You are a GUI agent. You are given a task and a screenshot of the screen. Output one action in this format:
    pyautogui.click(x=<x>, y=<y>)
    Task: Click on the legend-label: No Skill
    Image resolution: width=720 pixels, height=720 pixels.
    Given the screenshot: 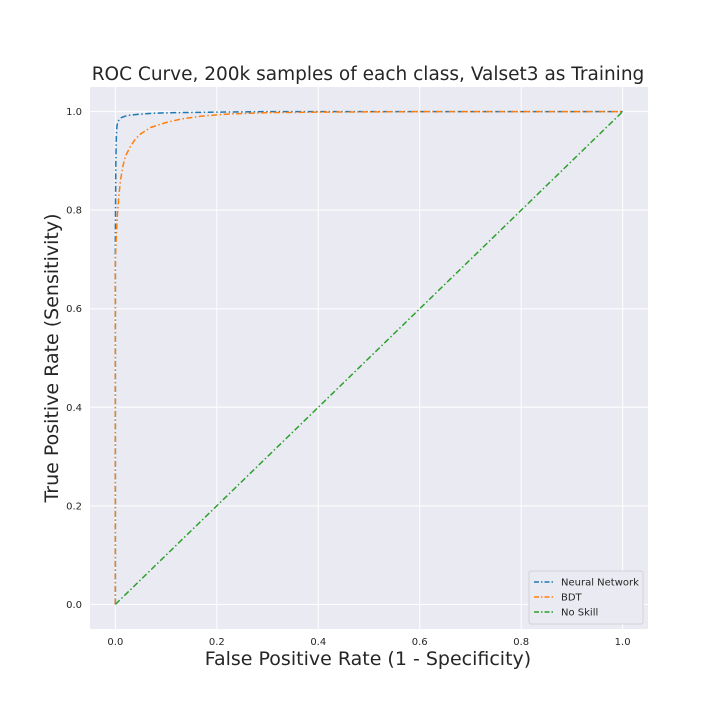 What is the action you would take?
    pyautogui.click(x=579, y=613)
    